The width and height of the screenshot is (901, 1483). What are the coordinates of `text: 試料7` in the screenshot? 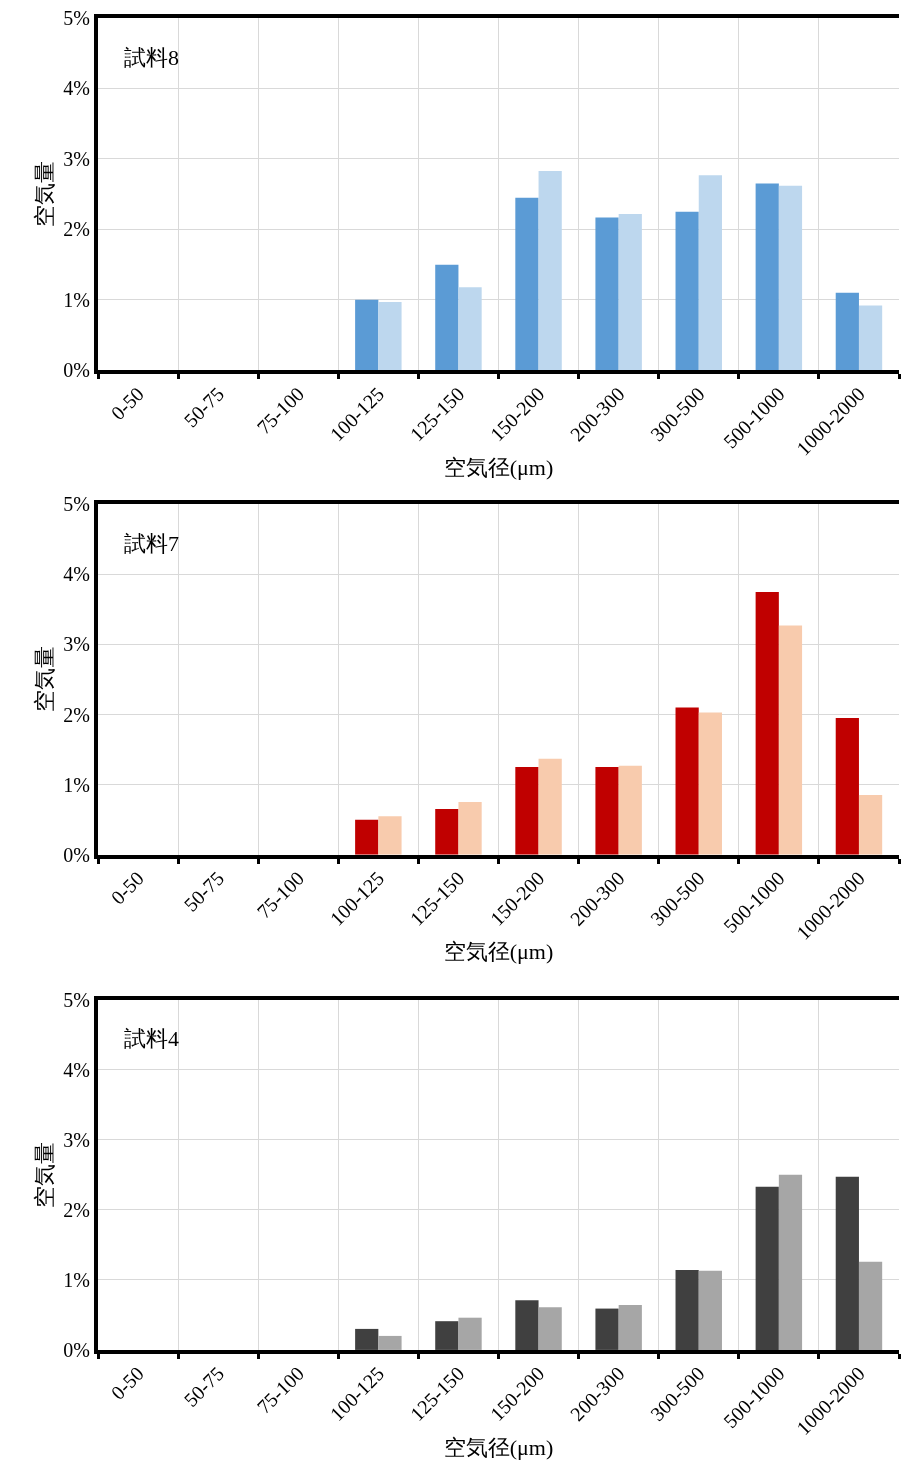 It's located at (151, 543).